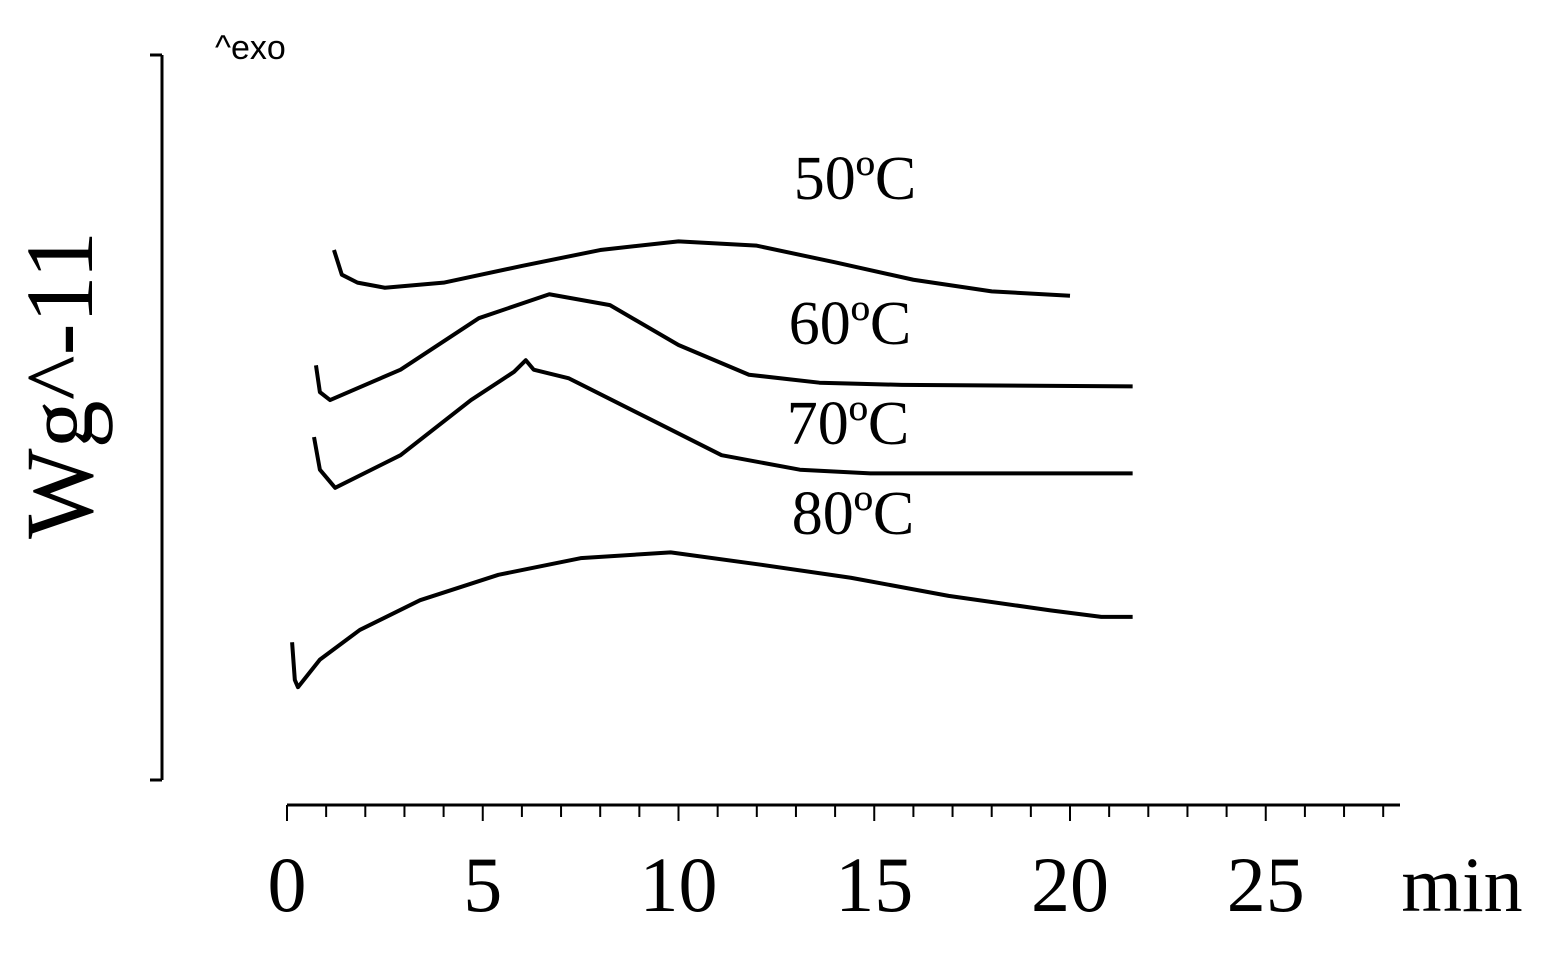  What do you see at coordinates (679, 884) in the screenshot?
I see `x-tick-label: 10` at bounding box center [679, 884].